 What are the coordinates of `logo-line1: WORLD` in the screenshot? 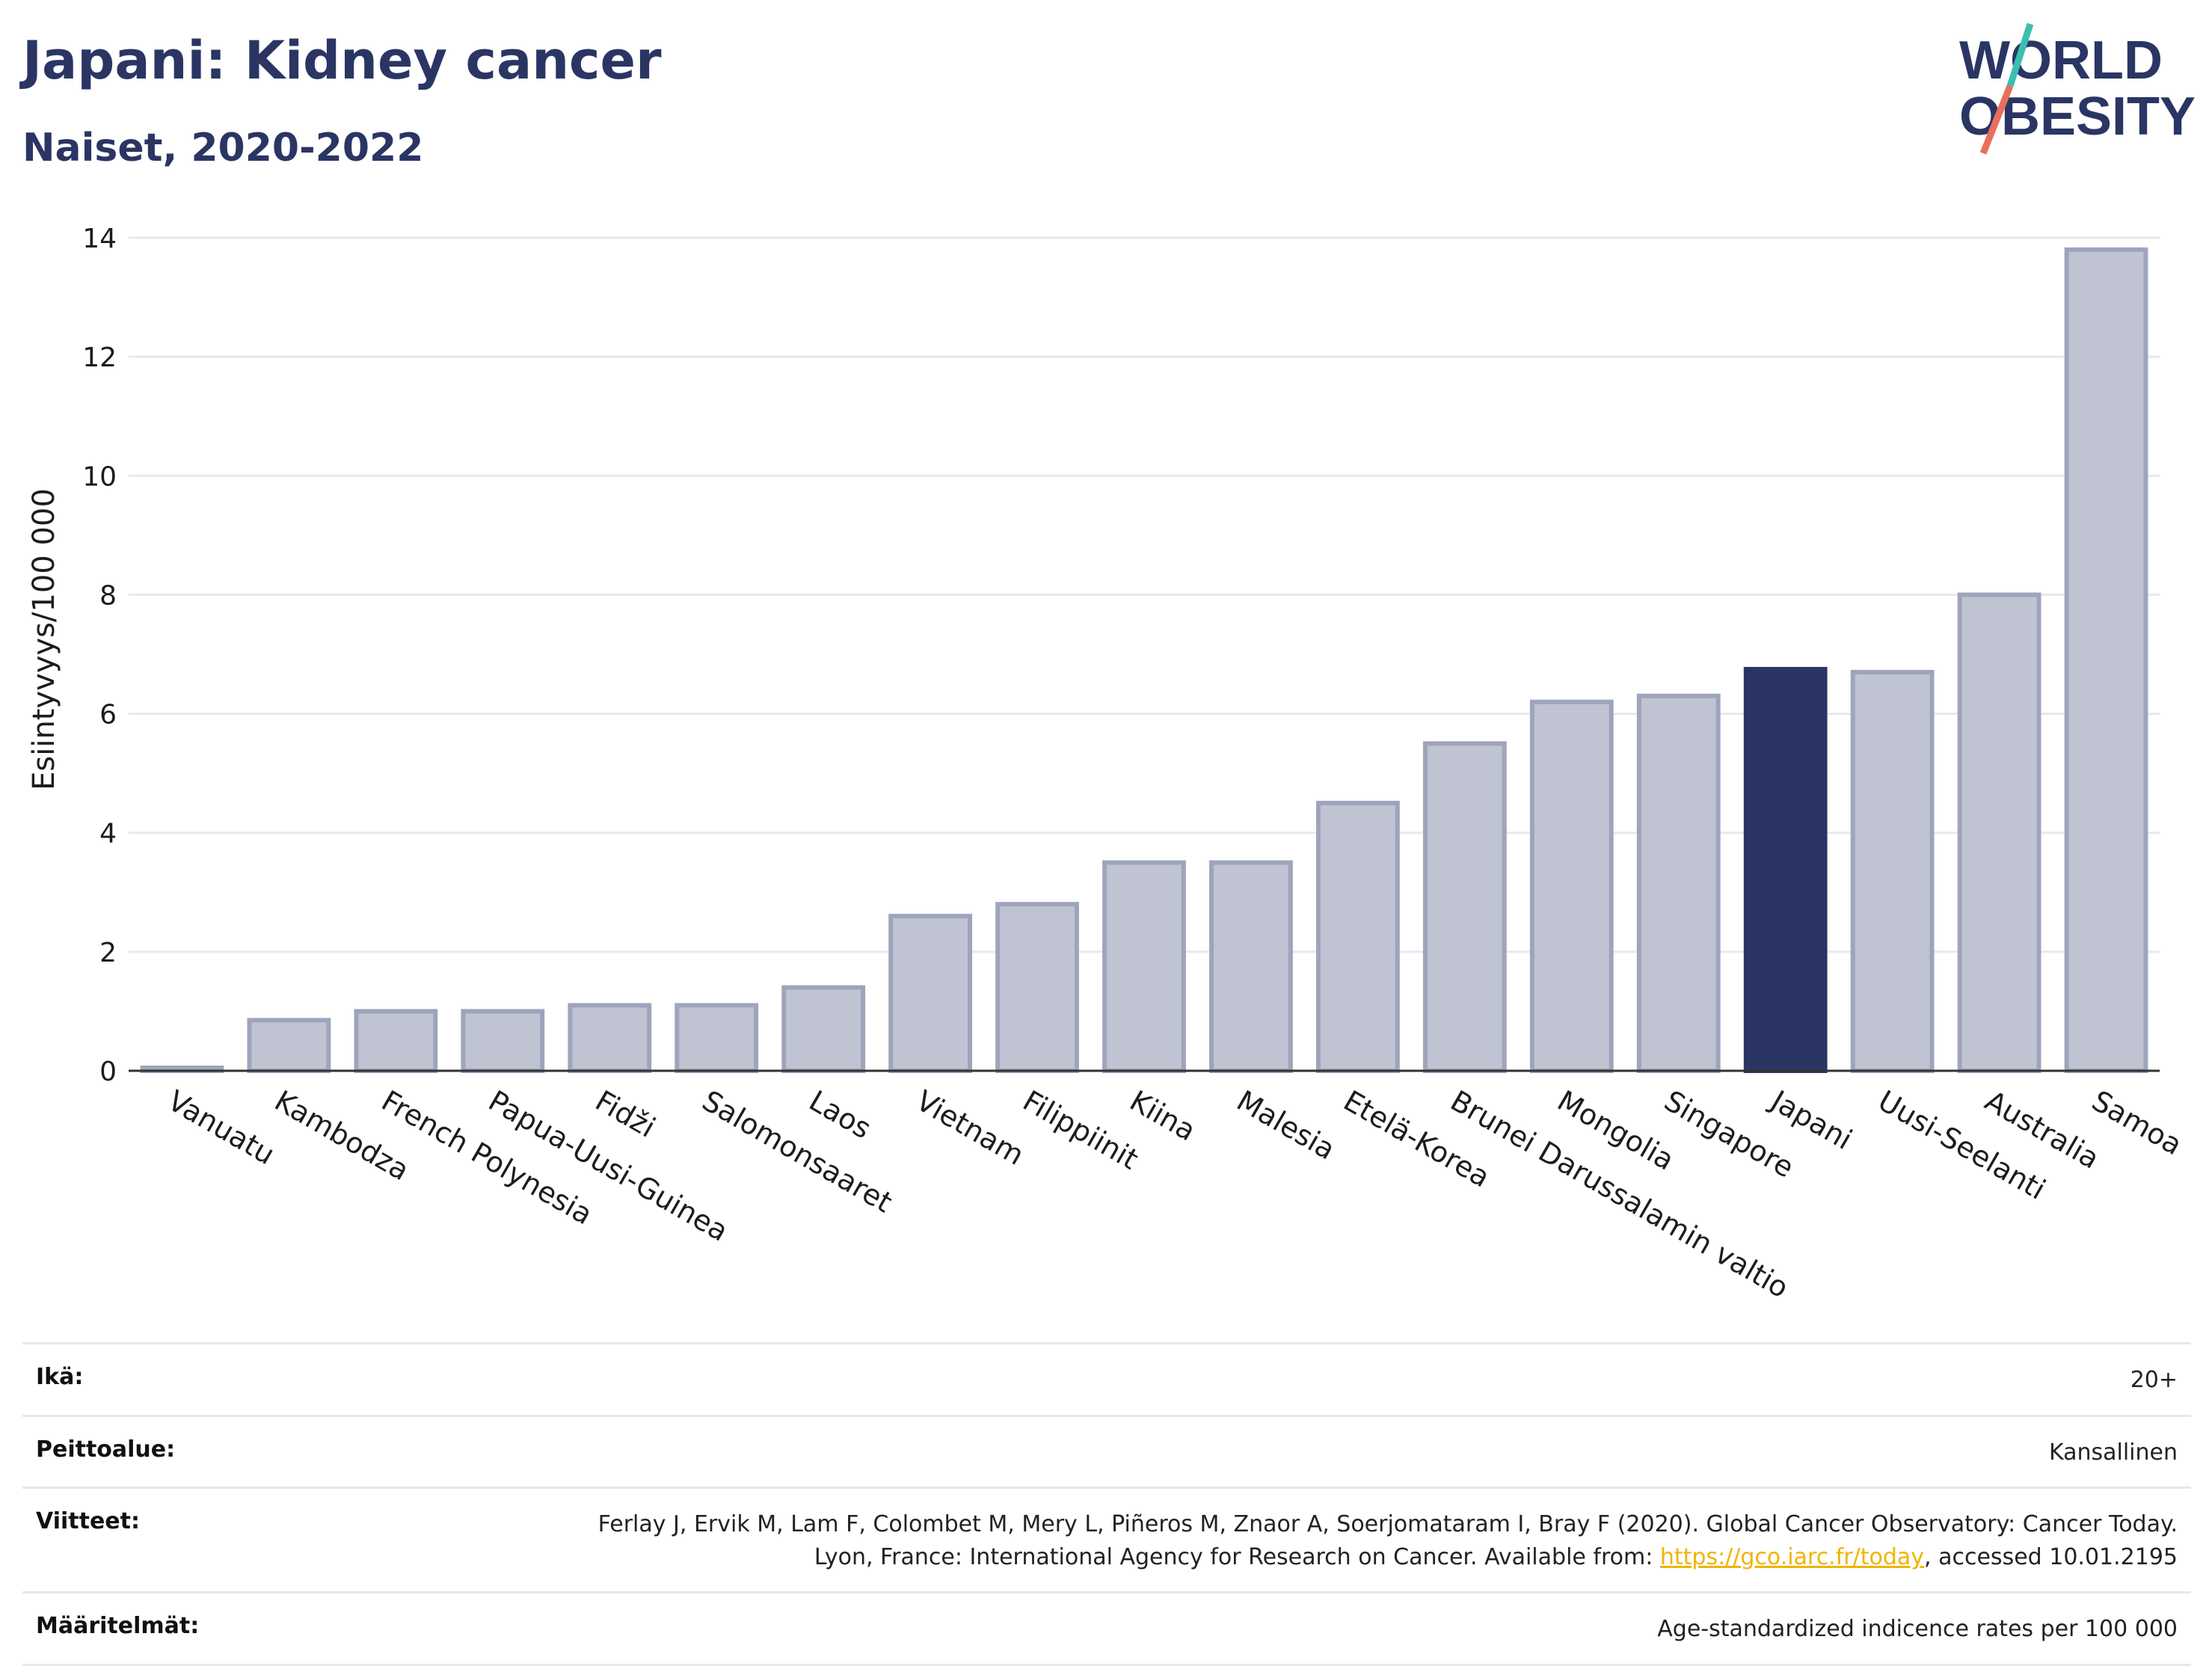 It's located at (2061, 60).